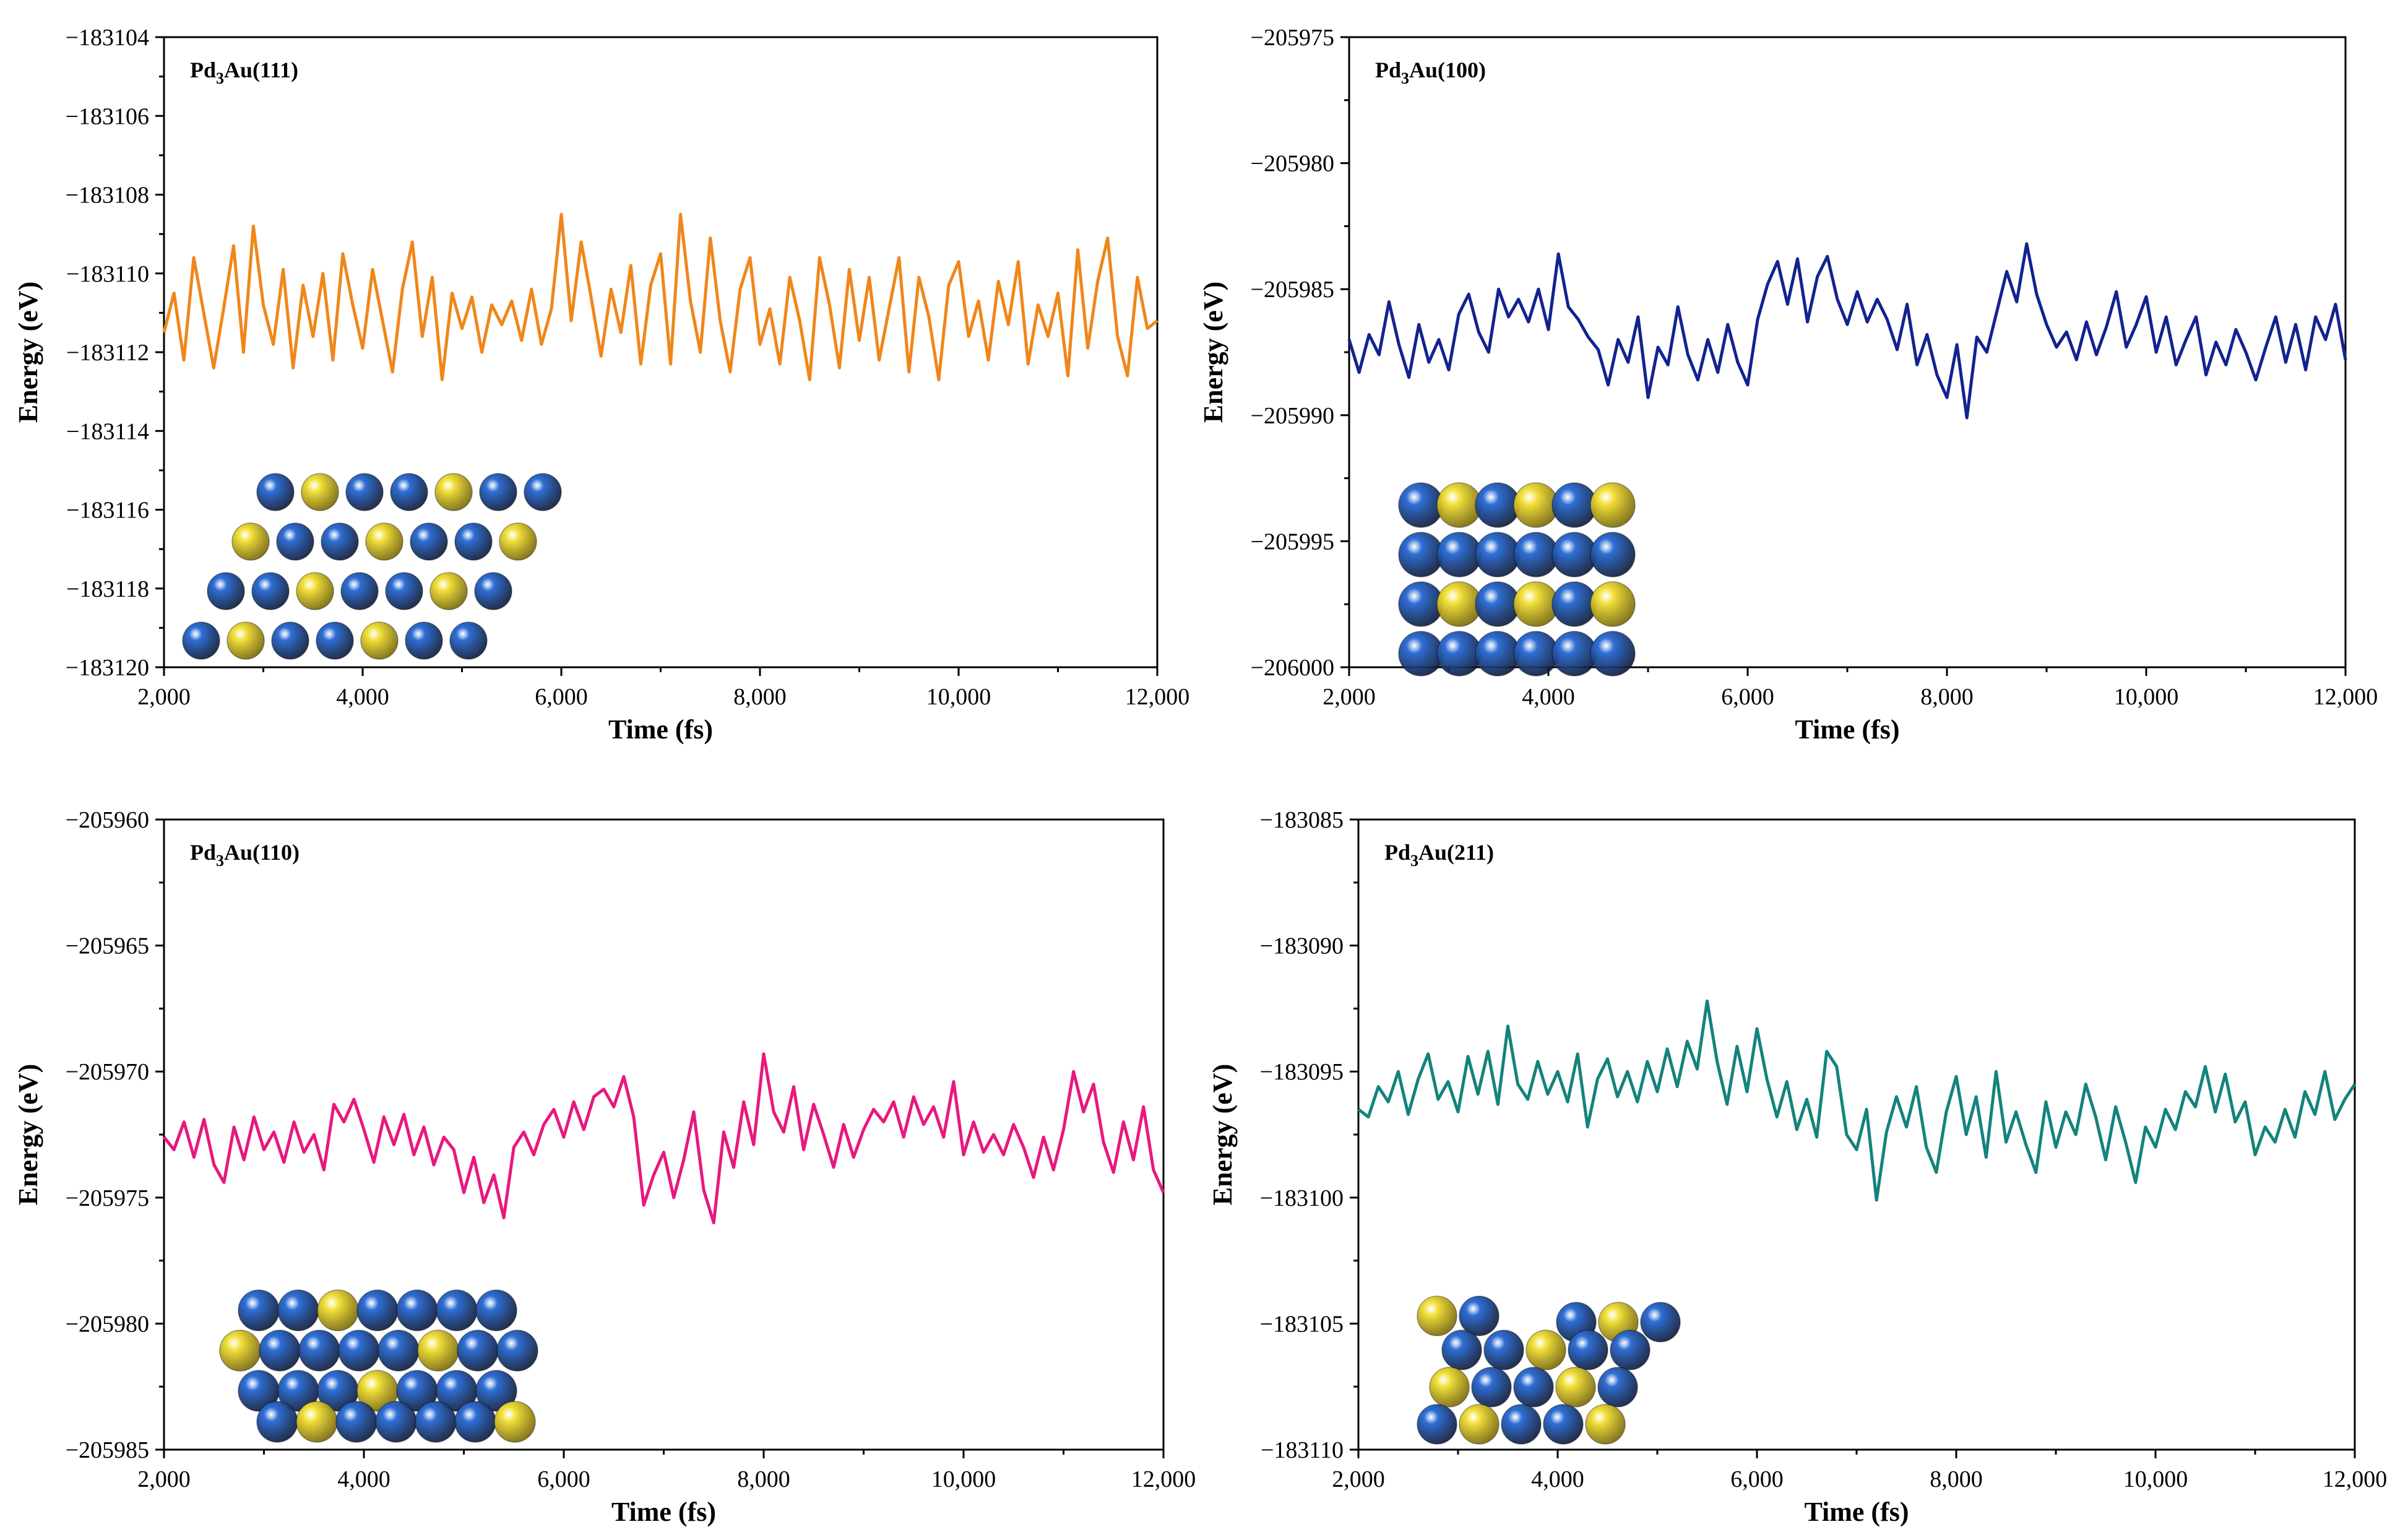 The width and height of the screenshot is (2408, 1540). What do you see at coordinates (1439, 855) in the screenshot?
I see `panel-label: Pd3Au(211)` at bounding box center [1439, 855].